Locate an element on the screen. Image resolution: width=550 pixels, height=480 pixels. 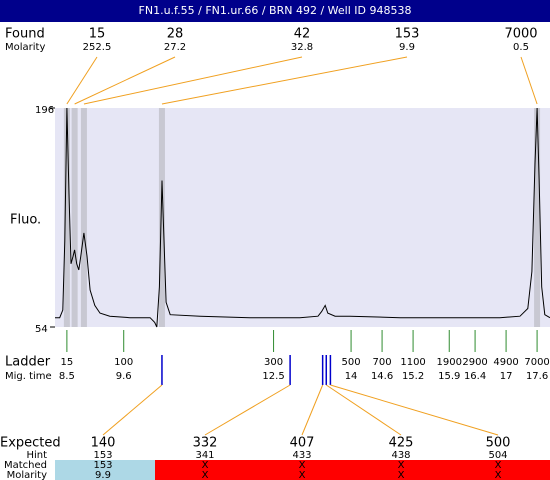
y-tick-label: 54 is located at coordinates (41, 329).